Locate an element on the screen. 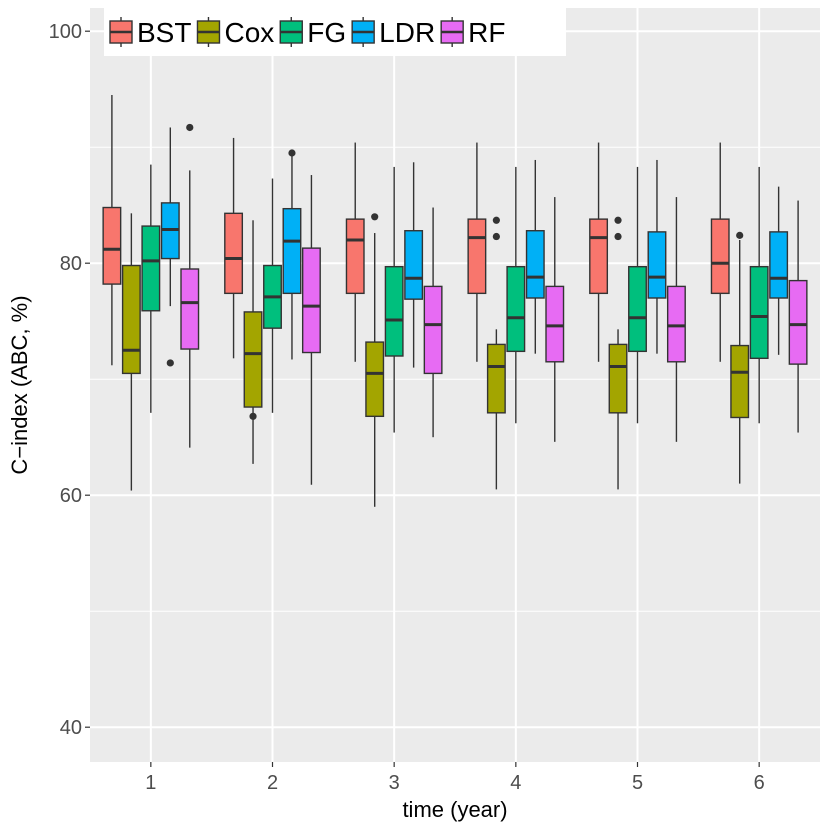 The image size is (830, 830). y-axis: 40 60 80 100 is located at coordinates (69, 380).